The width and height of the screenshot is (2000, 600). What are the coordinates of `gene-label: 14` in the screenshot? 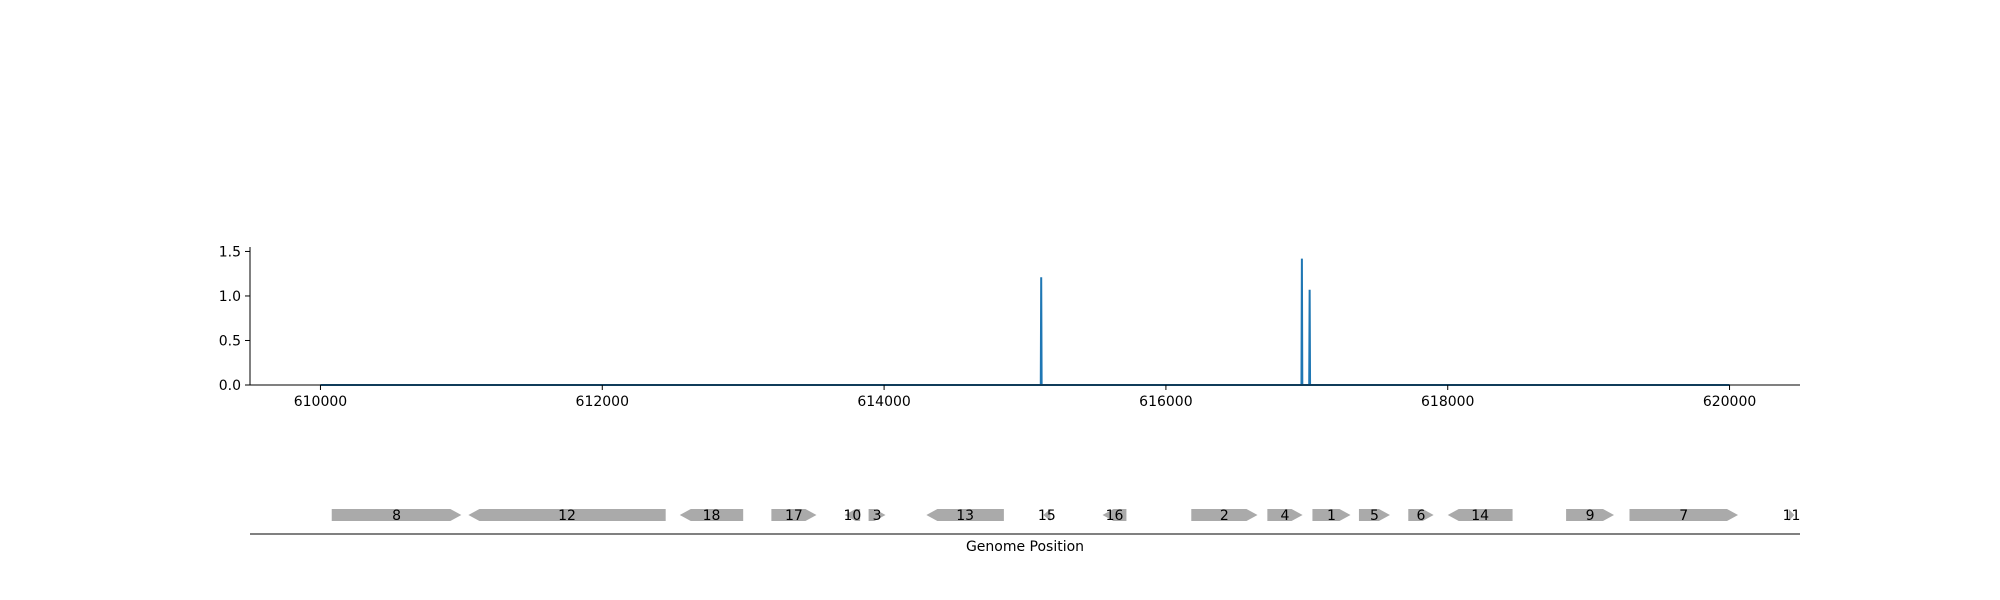 It's located at (1480, 516).